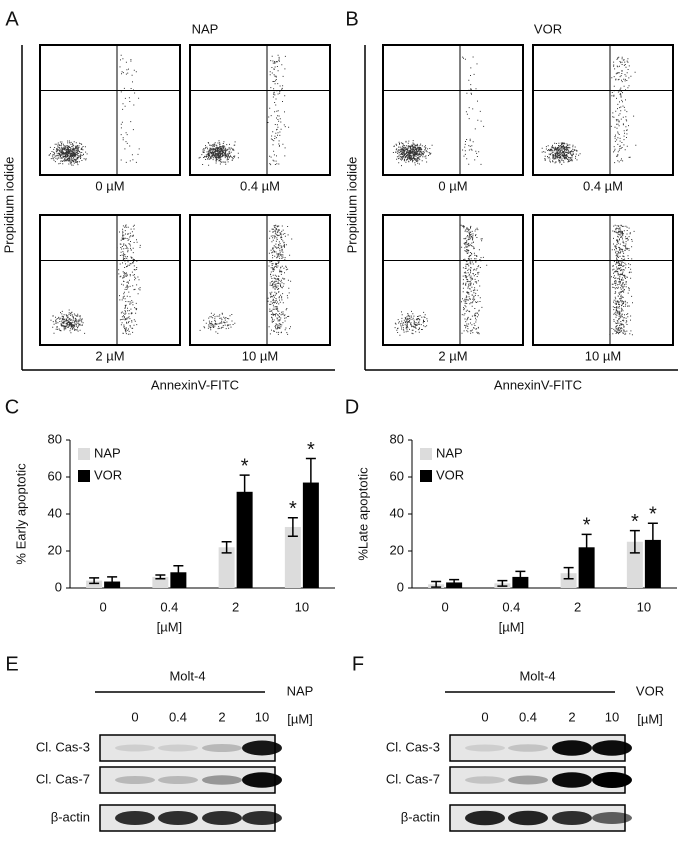  What do you see at coordinates (397, 512) in the screenshot?
I see `y-tick-label: 40` at bounding box center [397, 512].